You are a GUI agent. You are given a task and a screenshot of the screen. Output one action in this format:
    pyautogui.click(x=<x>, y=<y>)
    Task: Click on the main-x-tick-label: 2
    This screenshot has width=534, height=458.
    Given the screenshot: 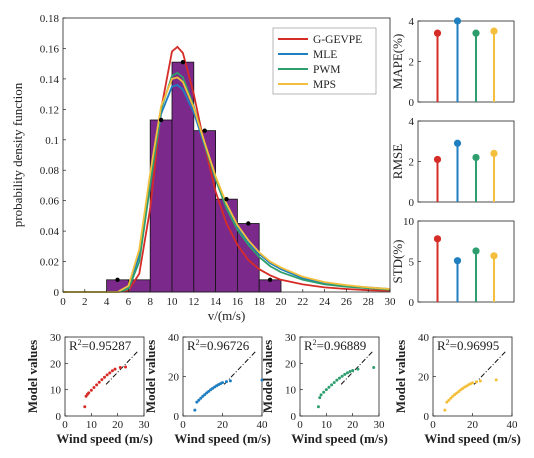 What is the action you would take?
    pyautogui.click(x=85, y=302)
    